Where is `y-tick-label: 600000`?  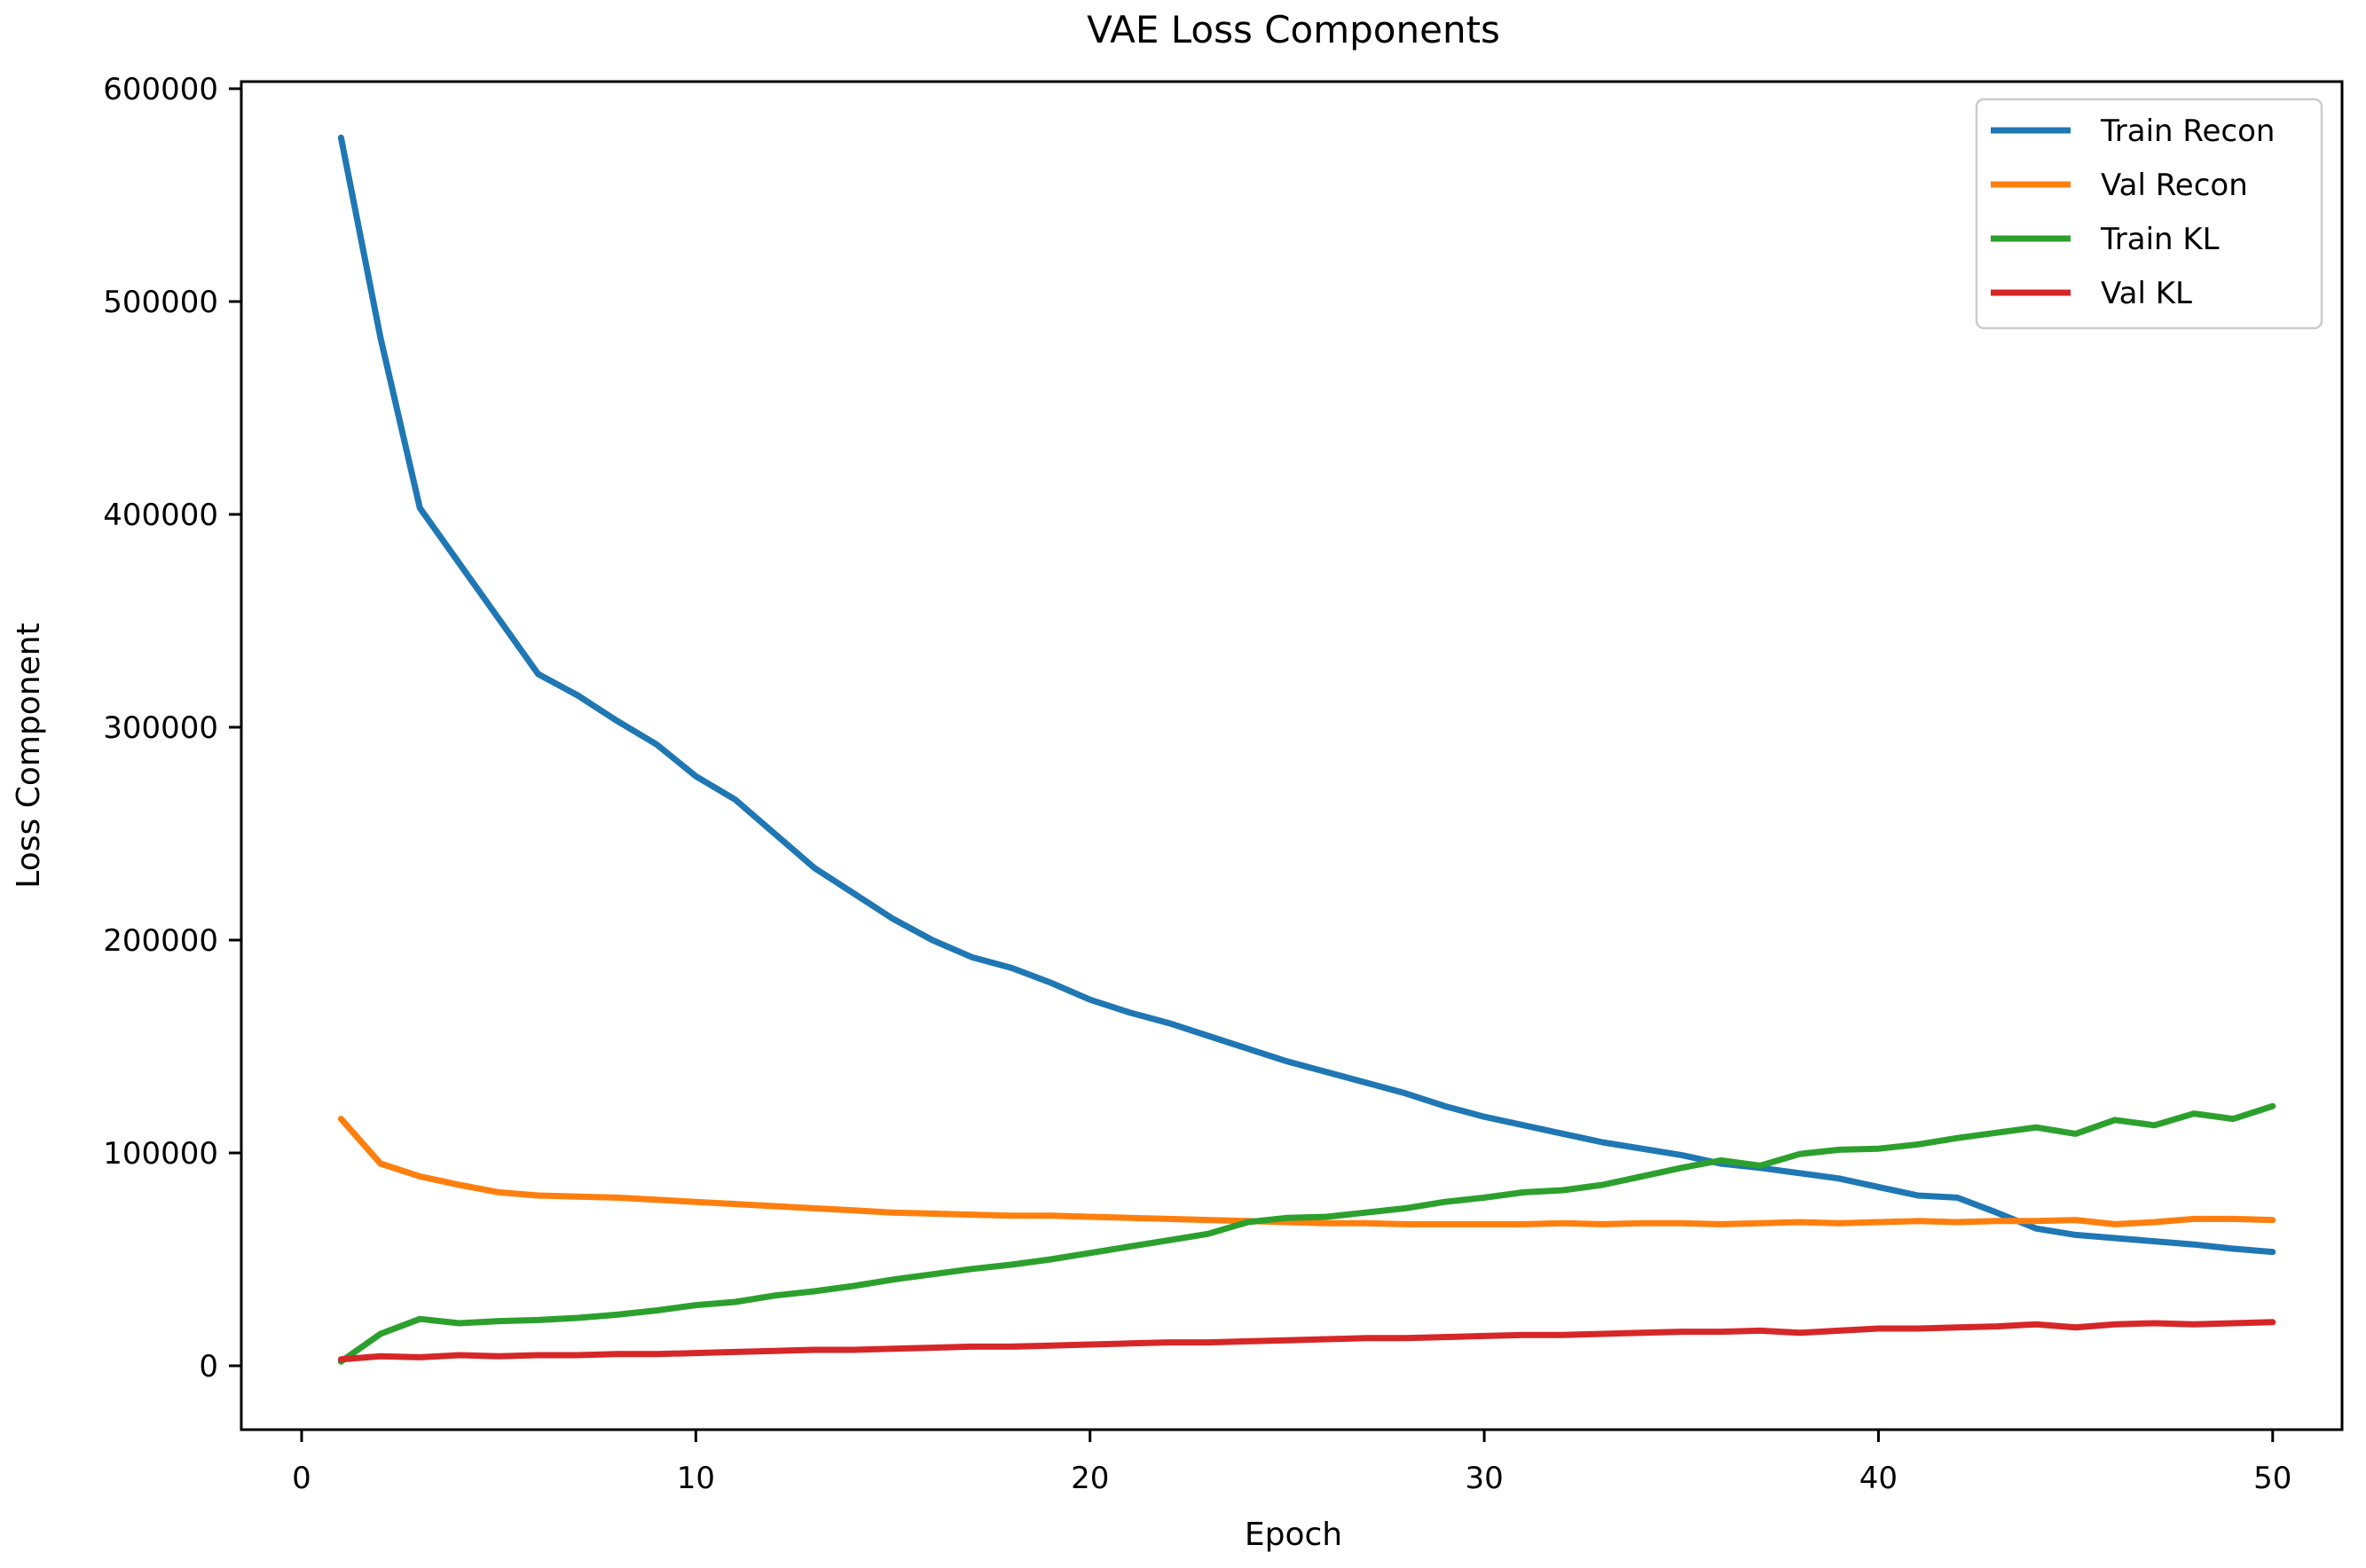 y-tick-label: 600000 is located at coordinates (161, 89).